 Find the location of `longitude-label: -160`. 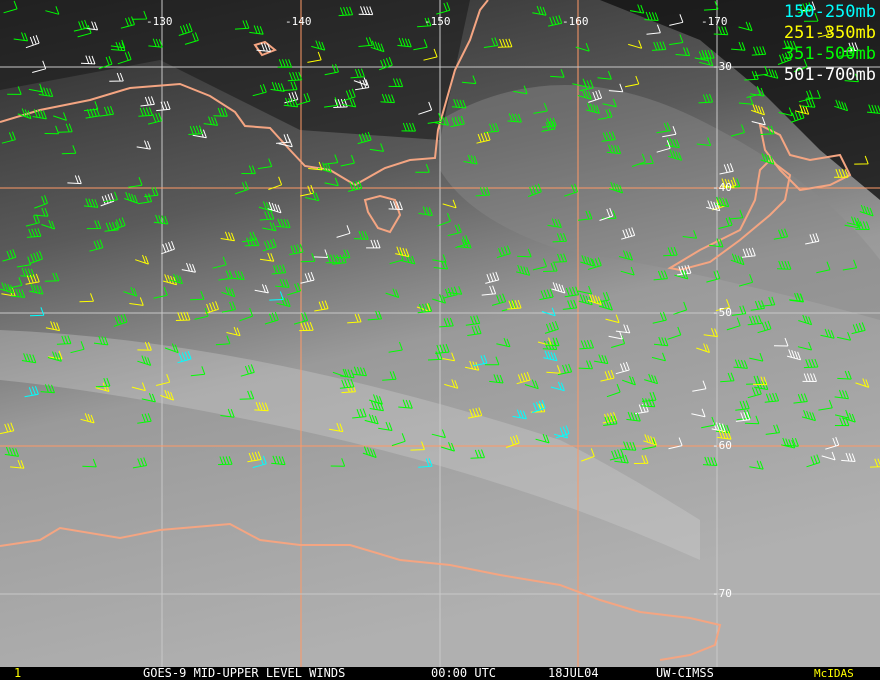

longitude-label: -160 is located at coordinates (575, 21).